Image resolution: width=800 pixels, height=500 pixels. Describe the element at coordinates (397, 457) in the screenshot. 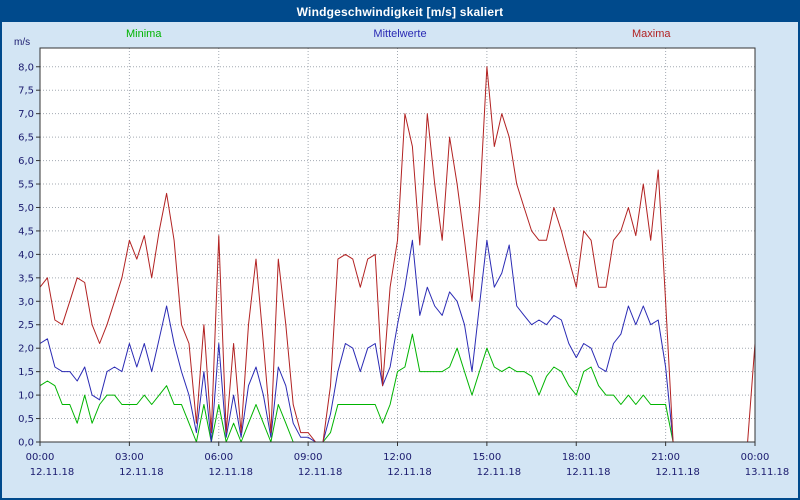

I see `svg-text: 12:00` at that location.